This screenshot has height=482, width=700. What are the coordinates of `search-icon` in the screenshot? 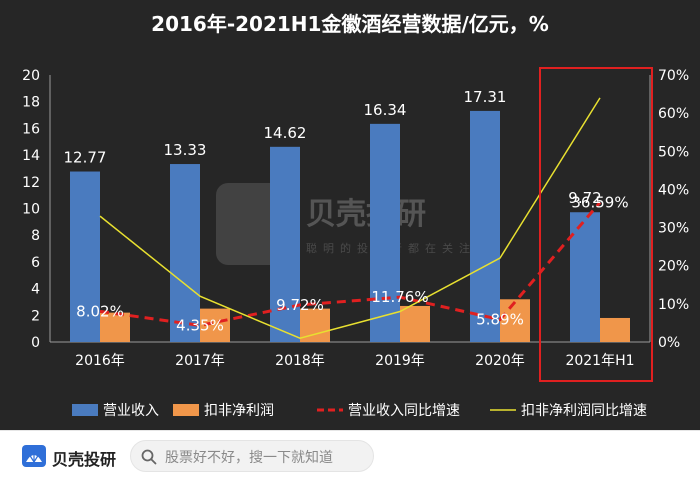 It's located at (149, 457).